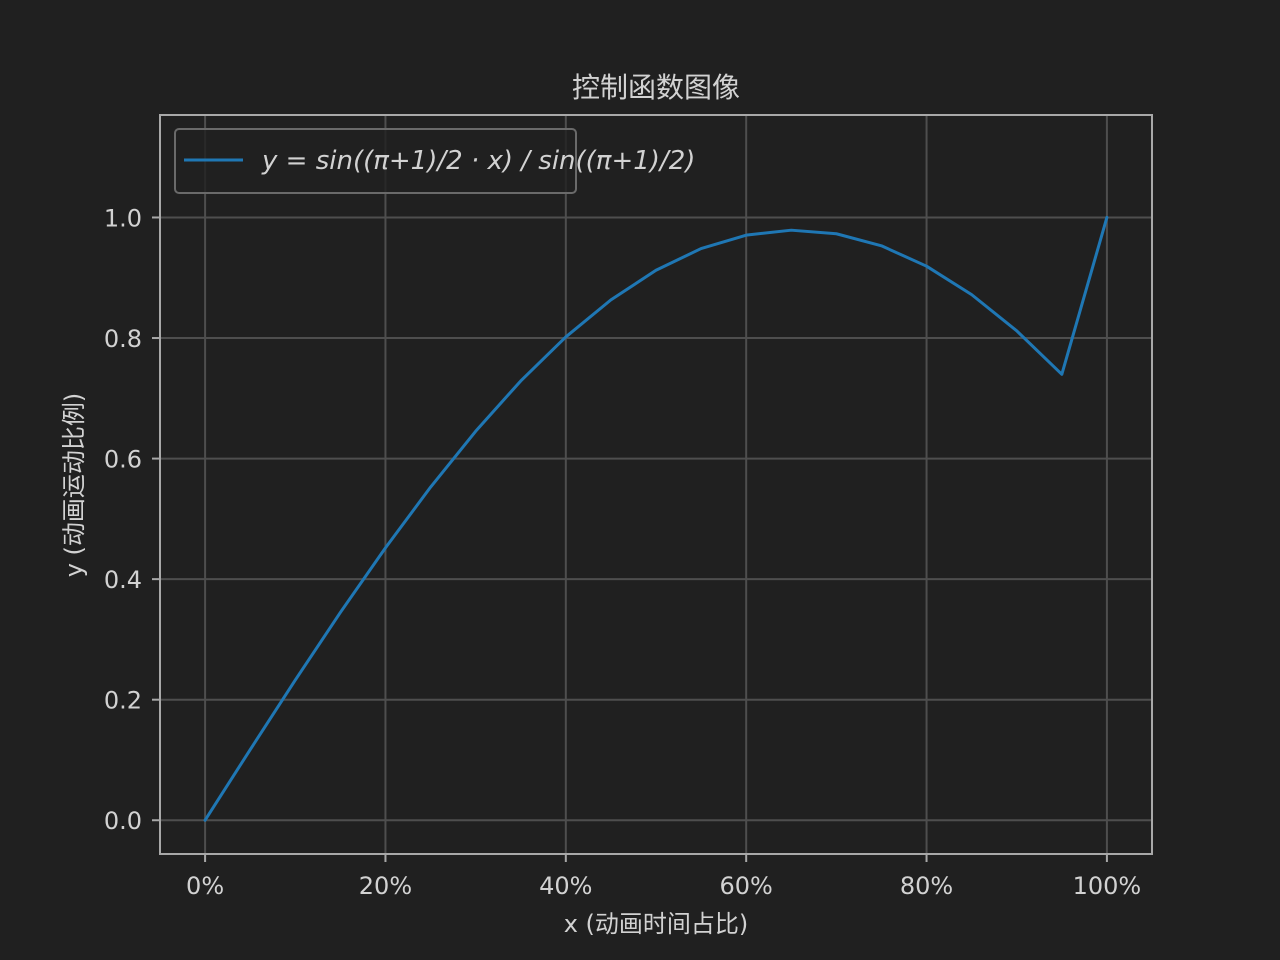  What do you see at coordinates (123, 701) in the screenshot?
I see `y-tick-label: 0.2` at bounding box center [123, 701].